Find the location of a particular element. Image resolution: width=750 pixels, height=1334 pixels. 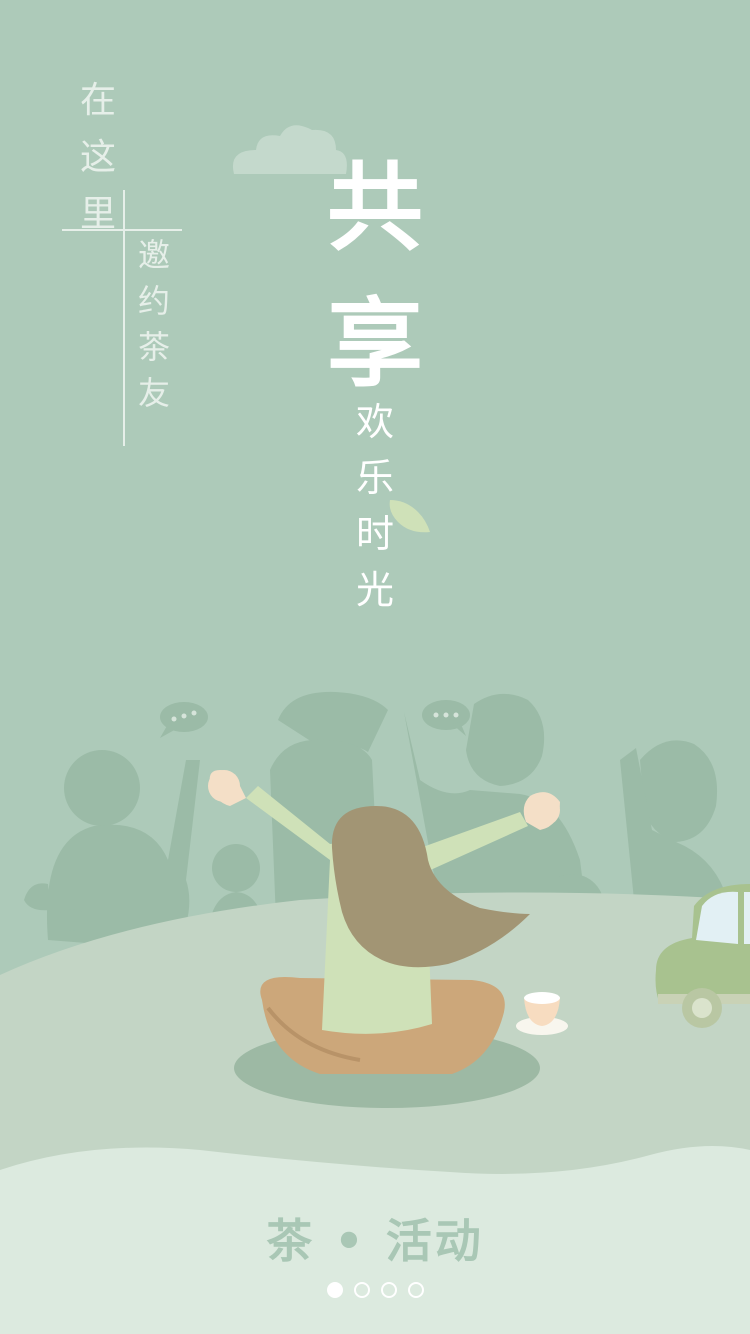

page-title: 茶 • 活动 is located at coordinates (375, 1241).